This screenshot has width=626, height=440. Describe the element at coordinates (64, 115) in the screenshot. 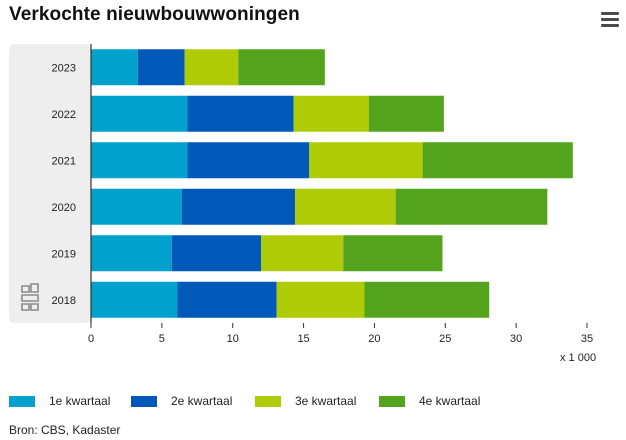

I see `category-label: 2022` at that location.